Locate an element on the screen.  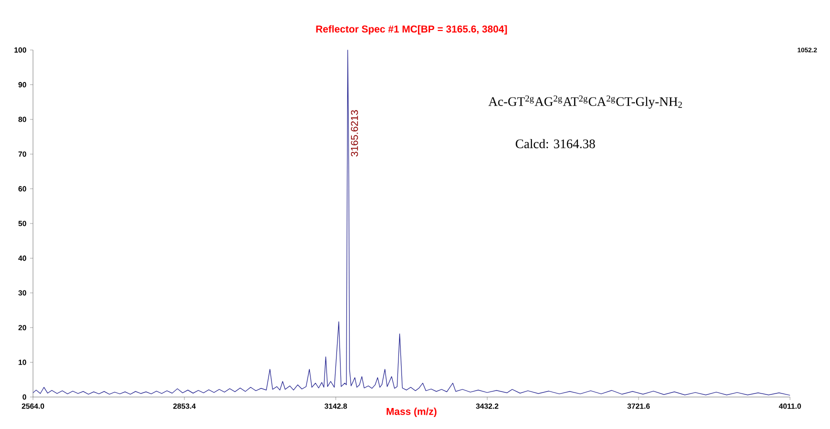
chart-title: Reflector Spec #1 MC[BP = 3165.6, 3804] is located at coordinates (411, 30).